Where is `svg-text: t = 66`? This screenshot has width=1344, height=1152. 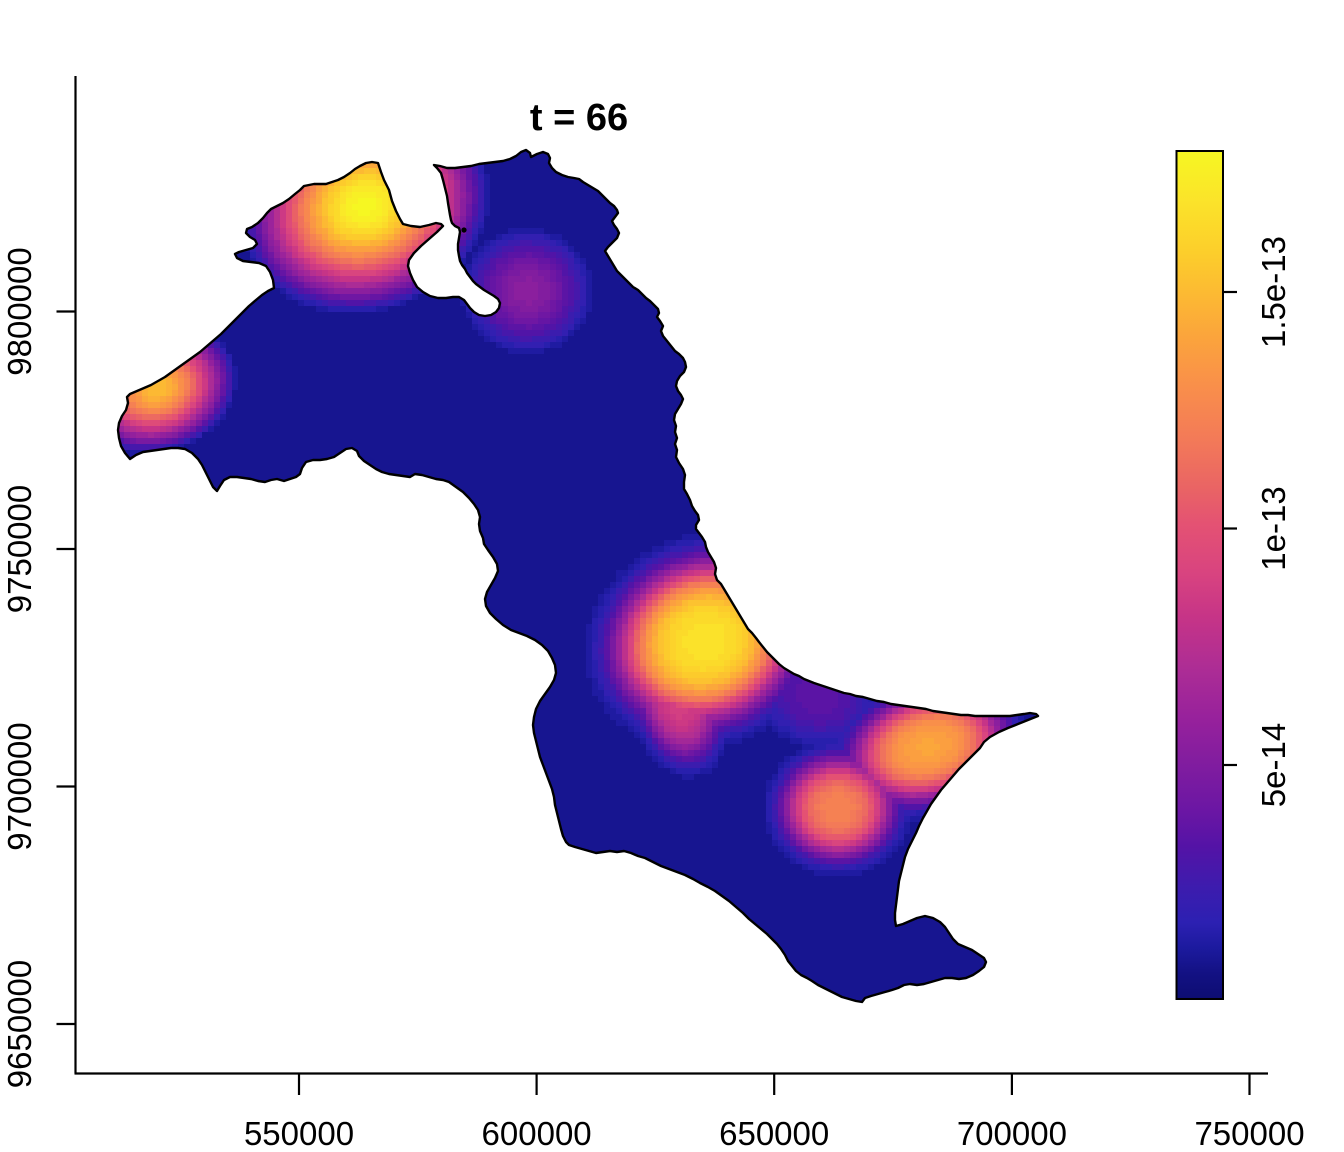 svg-text: t = 66 is located at coordinates (579, 118).